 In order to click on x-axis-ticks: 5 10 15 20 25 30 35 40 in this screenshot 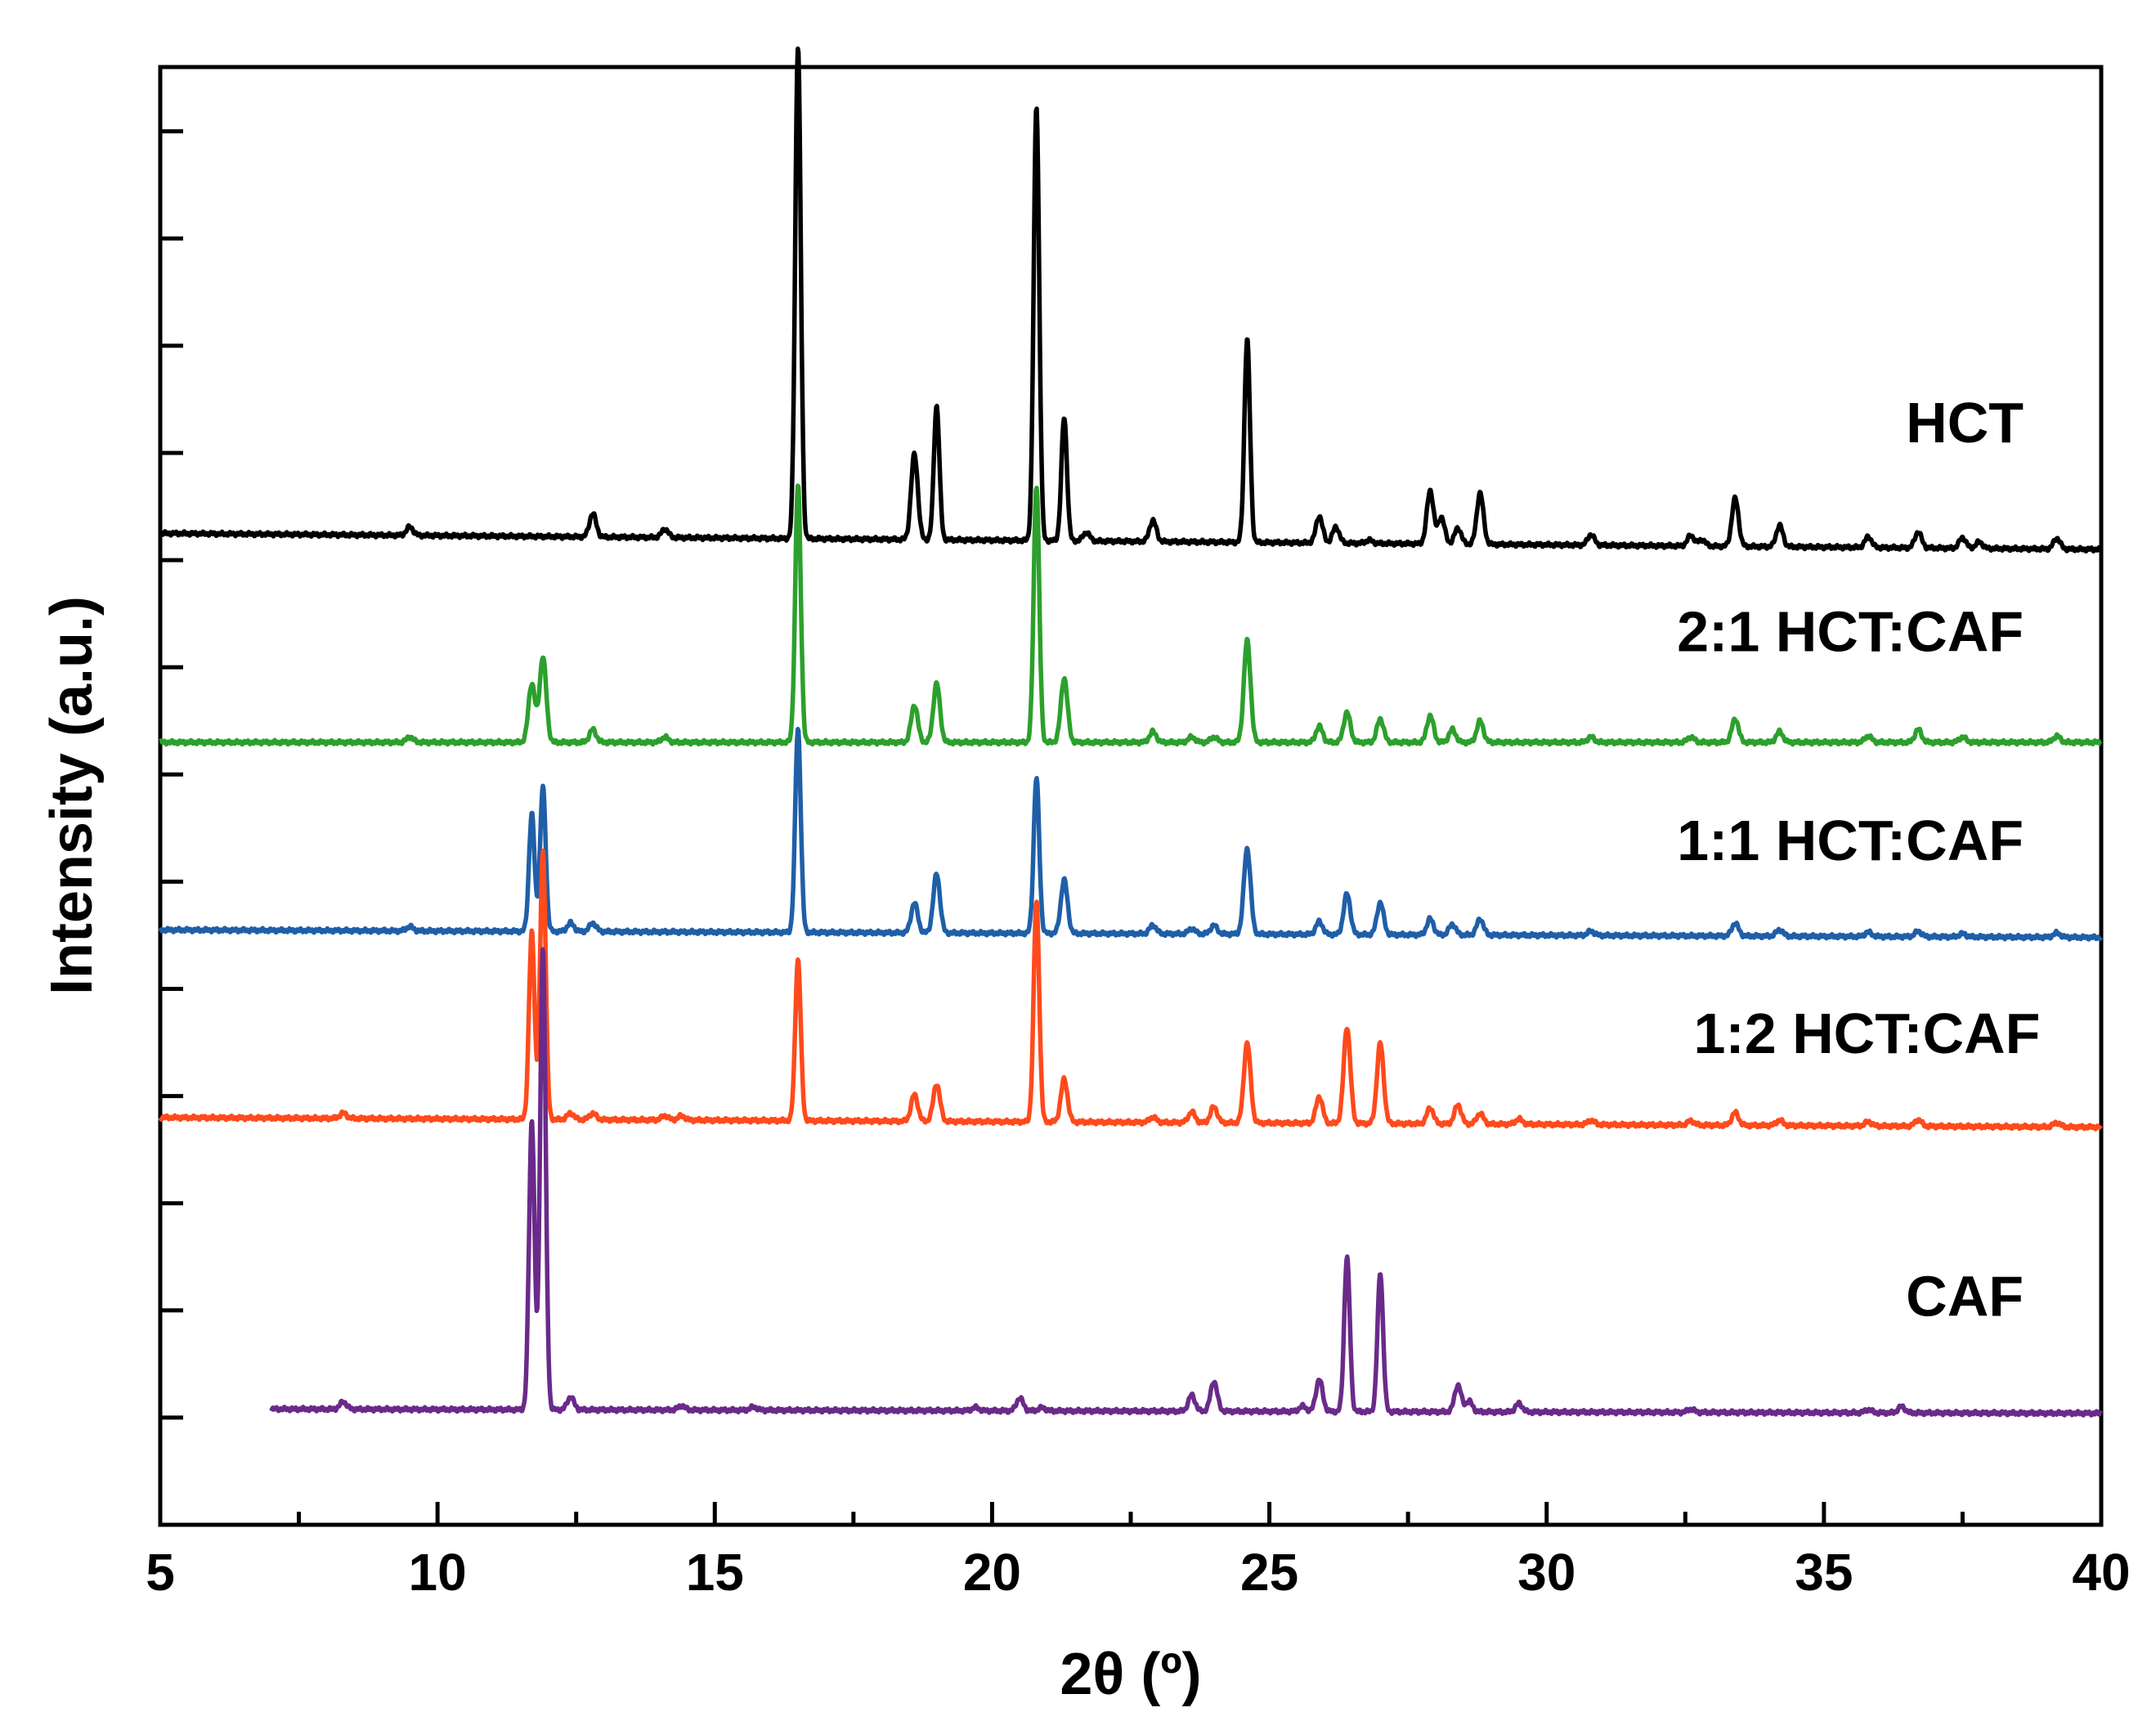, I will do `click(1138, 1552)`.